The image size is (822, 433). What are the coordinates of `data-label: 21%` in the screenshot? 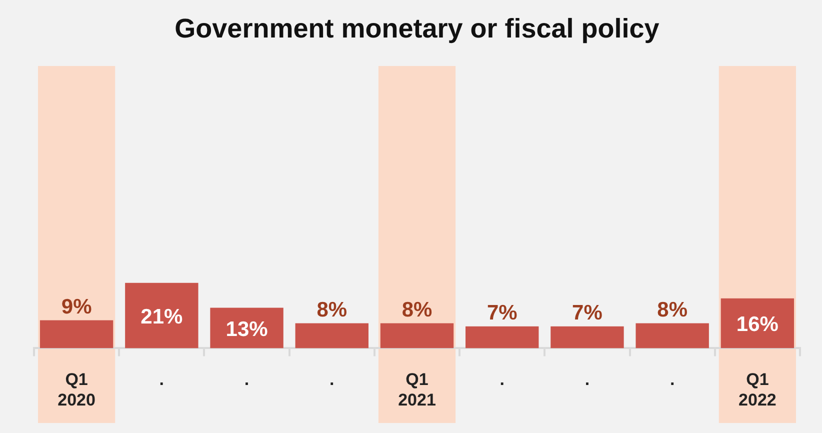 It's located at (162, 316).